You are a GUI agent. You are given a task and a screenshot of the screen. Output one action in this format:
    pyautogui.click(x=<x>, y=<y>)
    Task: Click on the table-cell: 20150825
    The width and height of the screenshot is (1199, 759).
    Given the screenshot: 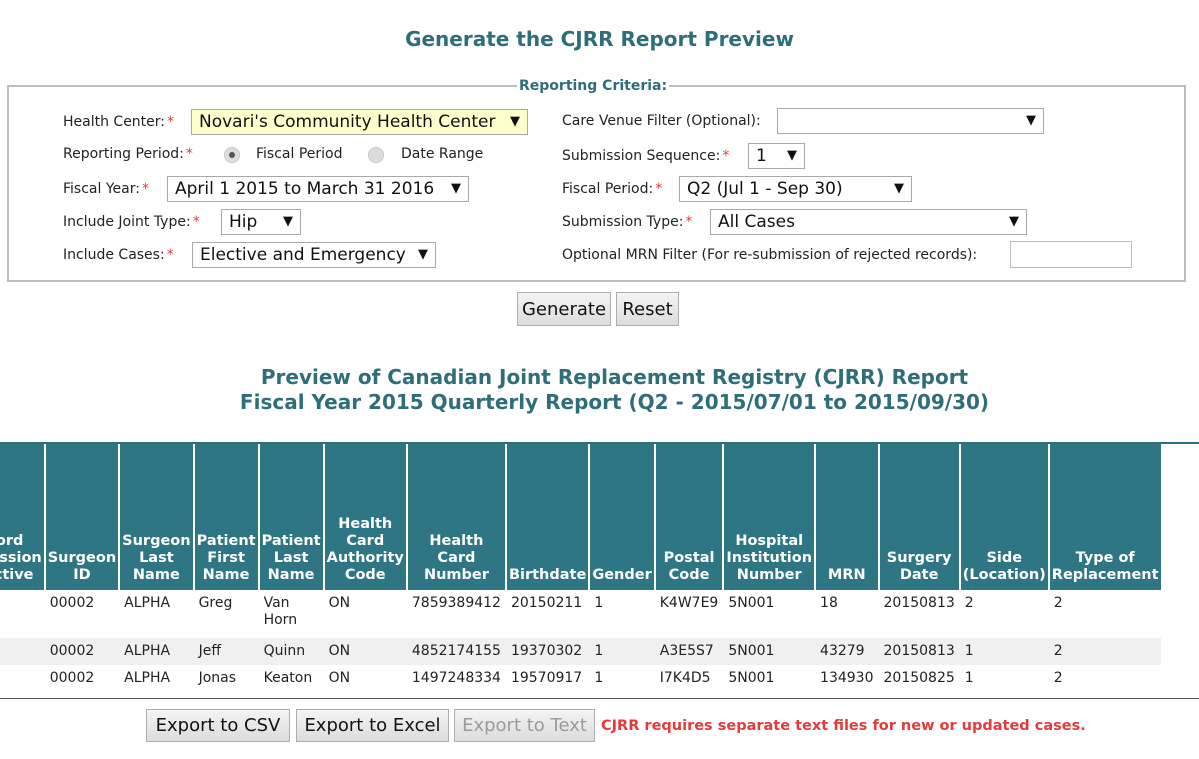 What is the action you would take?
    pyautogui.click(x=919, y=678)
    